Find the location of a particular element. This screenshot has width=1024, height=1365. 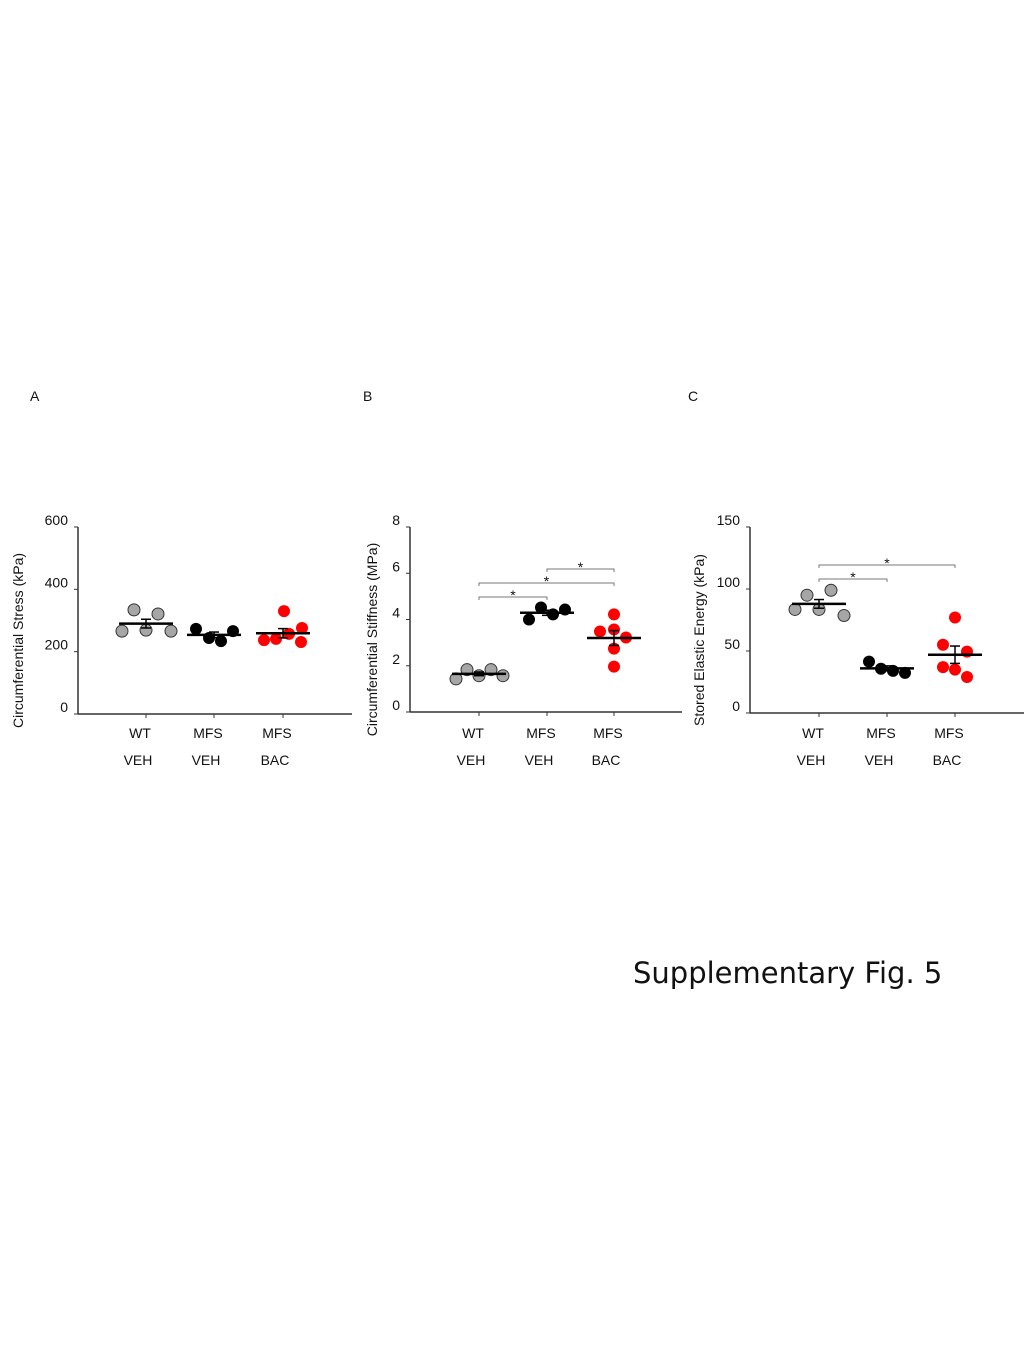

panel-letter: C is located at coordinates (693, 396).